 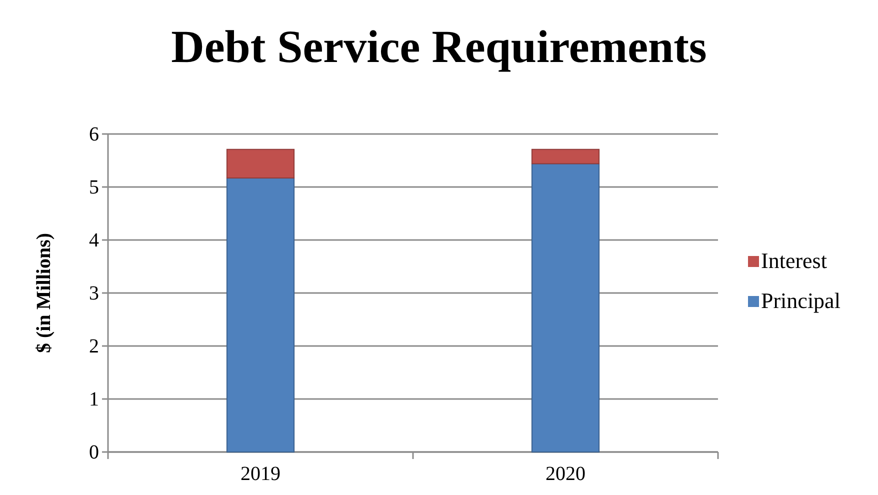 What do you see at coordinates (94, 346) in the screenshot?
I see `y-tick-label: 2` at bounding box center [94, 346].